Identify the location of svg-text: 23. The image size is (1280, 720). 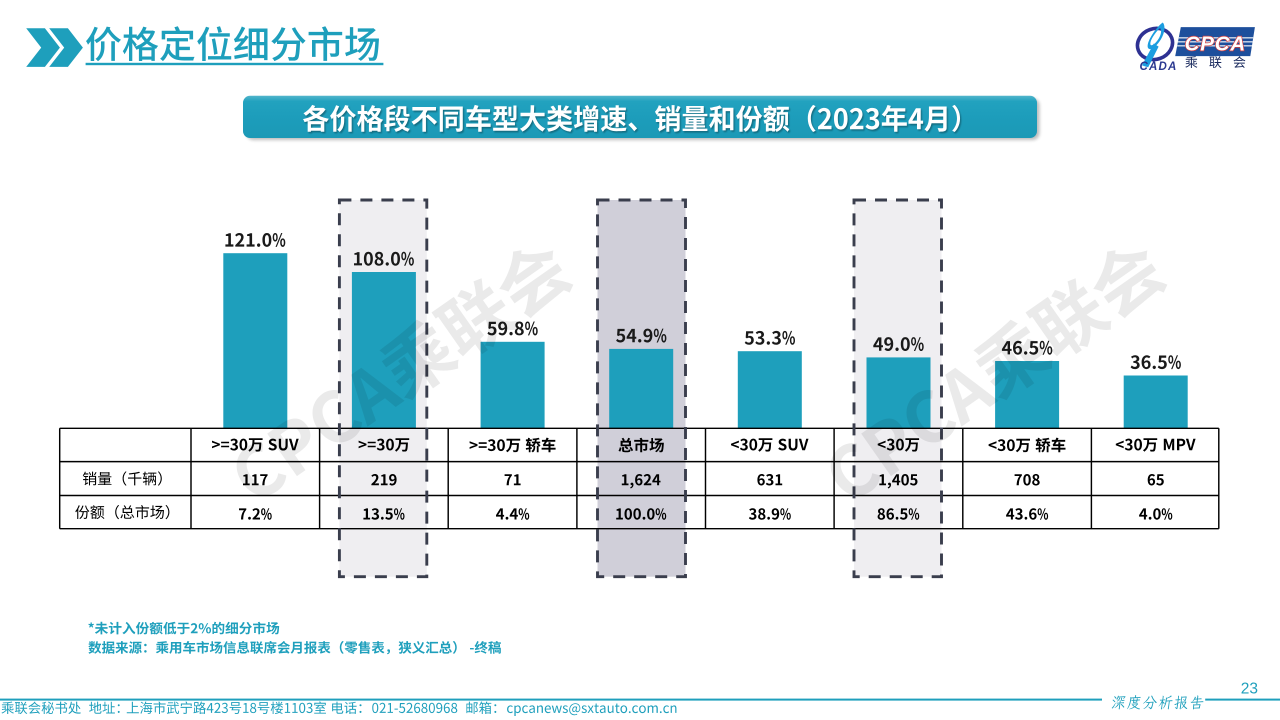
(1249, 689).